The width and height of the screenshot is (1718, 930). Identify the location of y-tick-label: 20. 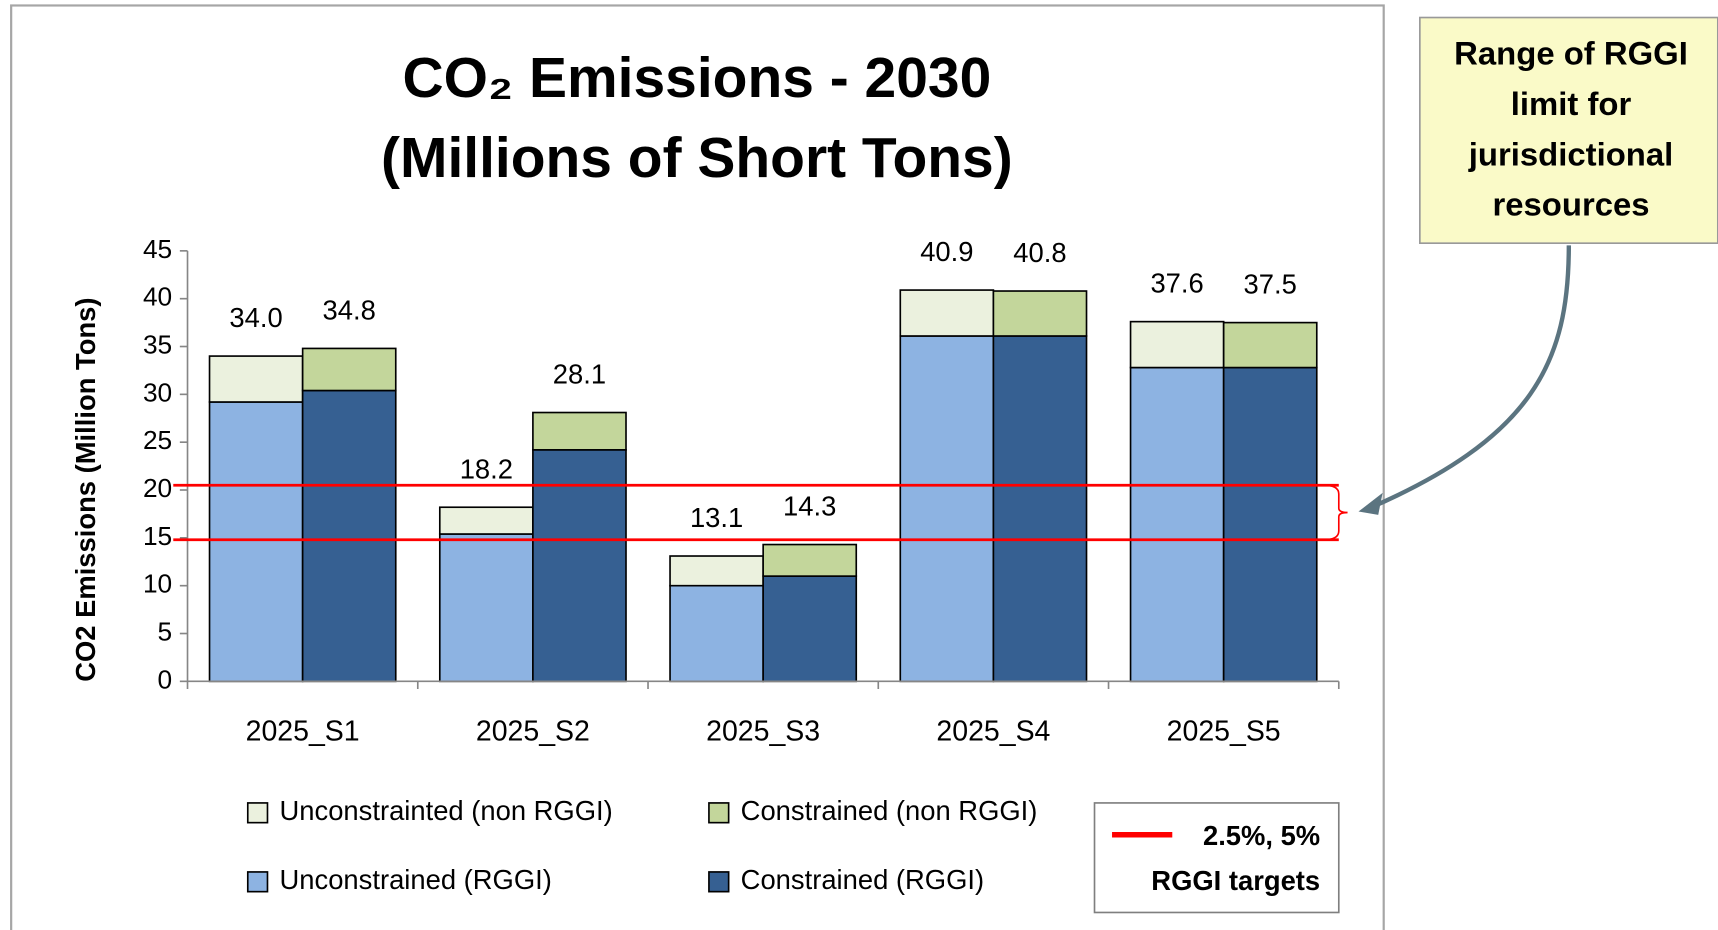
(157, 488).